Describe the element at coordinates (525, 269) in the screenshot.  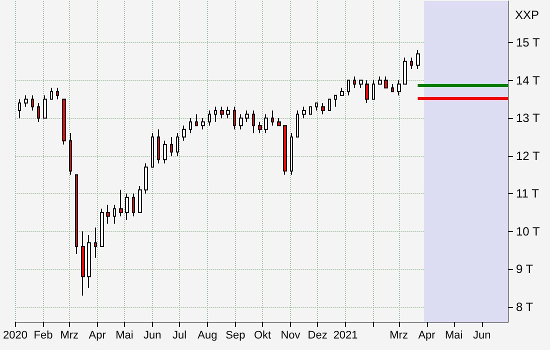
I see `y-tick-label: 9 T` at that location.